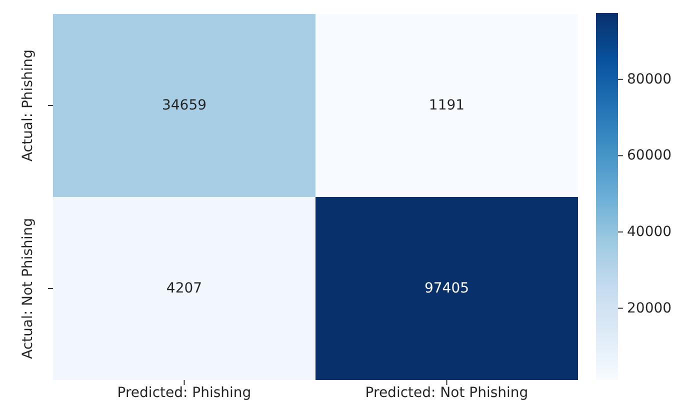 The width and height of the screenshot is (689, 406). I want to click on y-tick-label: Actual: Phishing, so click(28, 105).